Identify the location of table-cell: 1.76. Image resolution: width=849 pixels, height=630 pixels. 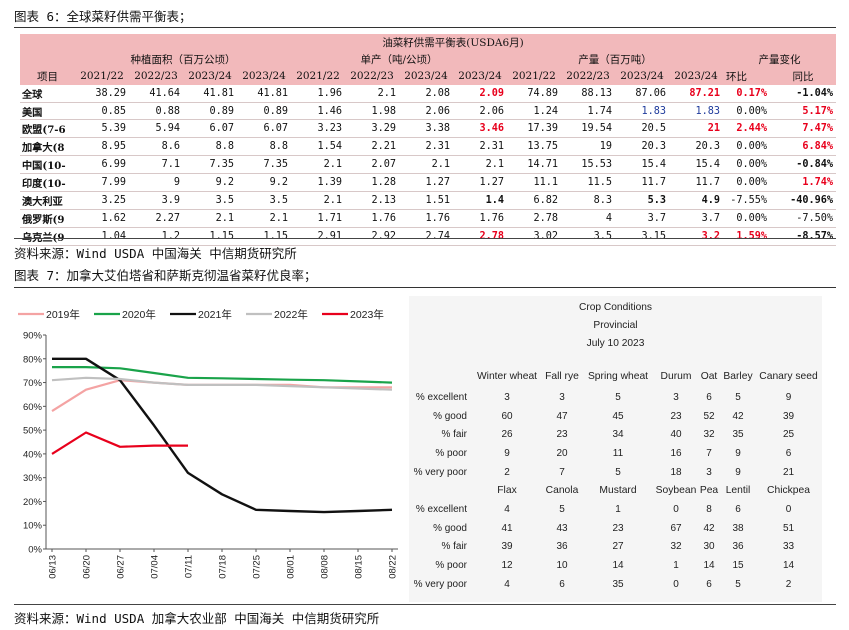
(426, 218).